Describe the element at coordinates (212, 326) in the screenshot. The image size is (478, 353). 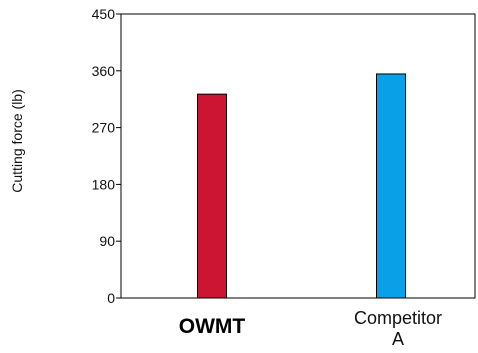
I see `x-category-label: OWMT` at that location.